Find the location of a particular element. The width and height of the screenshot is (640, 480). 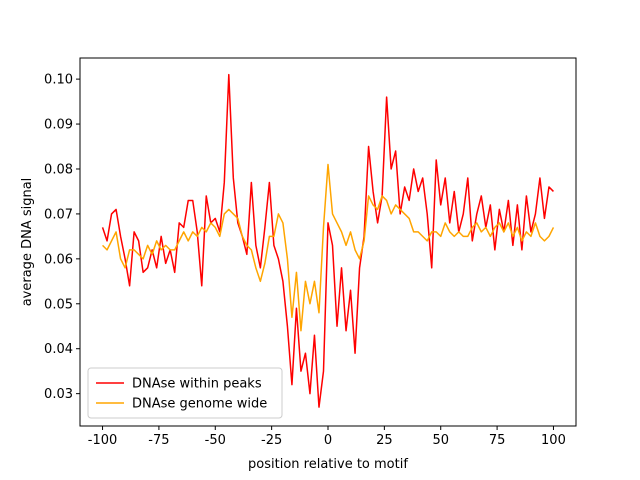

y-tick-label: 0.08 is located at coordinates (58, 169).